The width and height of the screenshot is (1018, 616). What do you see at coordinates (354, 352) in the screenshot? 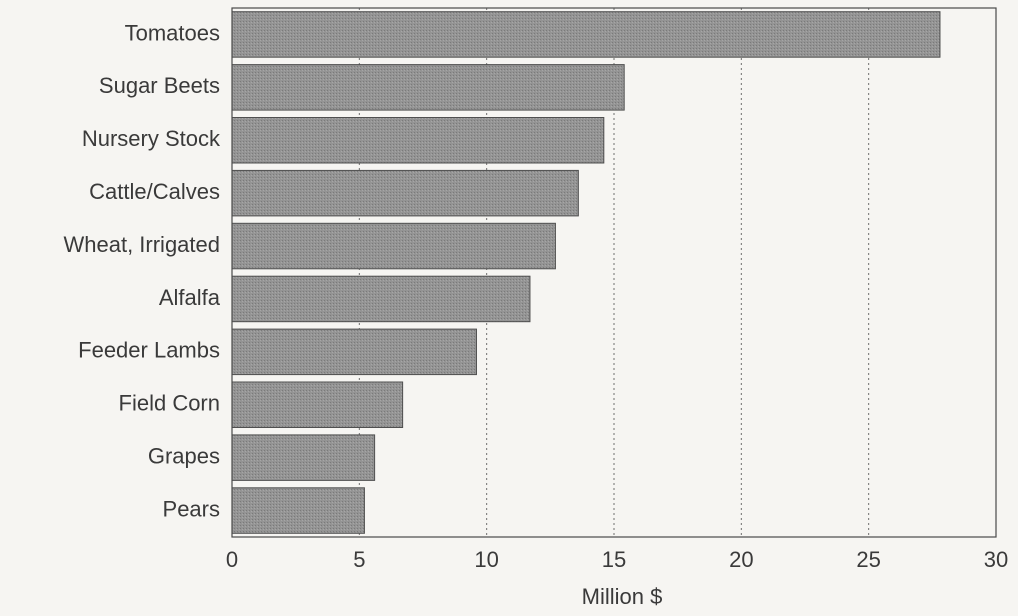
I see `bar-feeder-lambs` at bounding box center [354, 352].